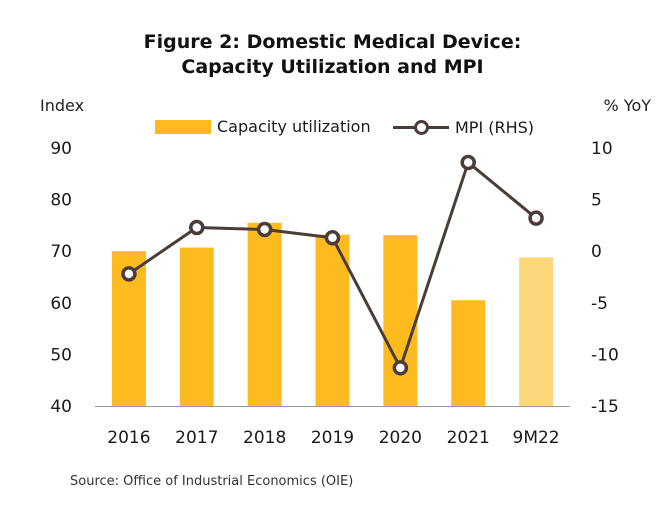 The height and width of the screenshot is (520, 665). What do you see at coordinates (197, 227) in the screenshot?
I see `mpi-point-2017` at bounding box center [197, 227].